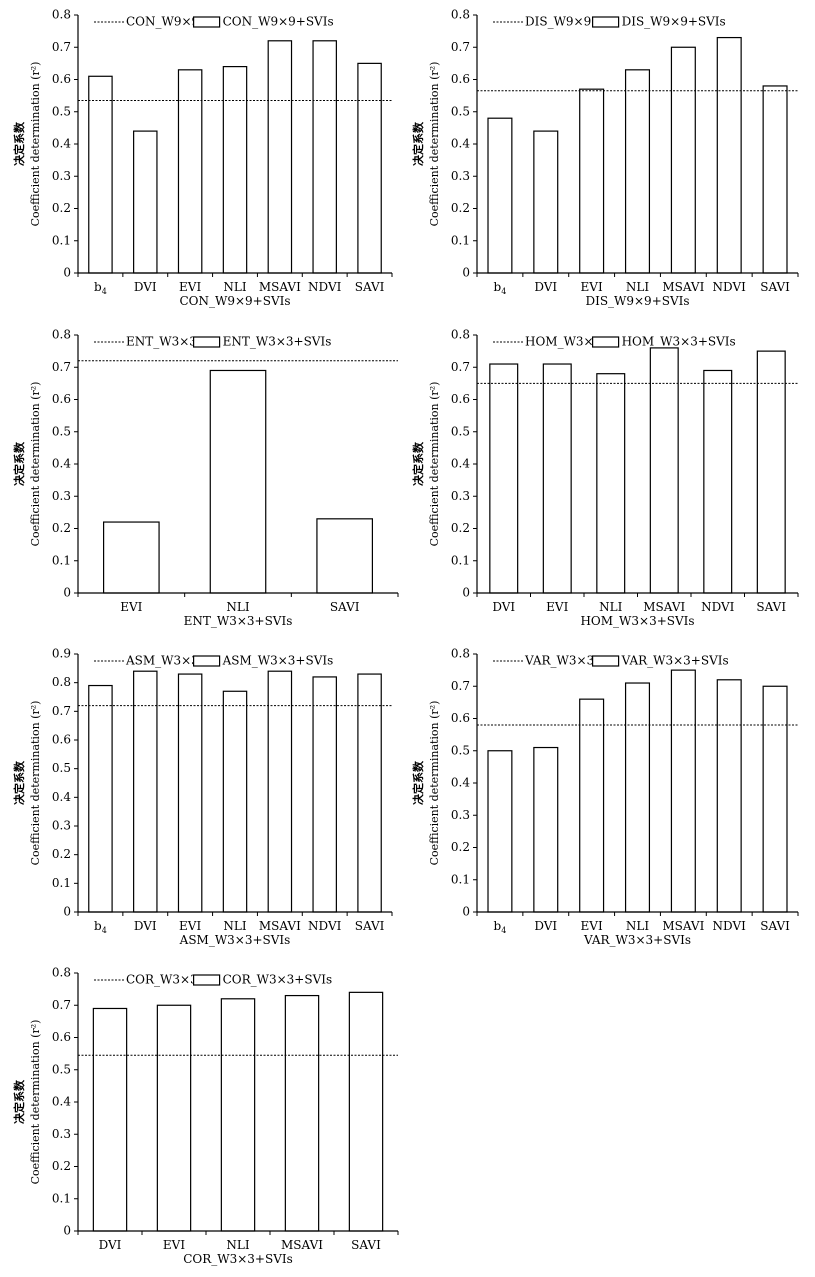 This screenshot has width=815, height=1277. I want to click on legend-bar-label: HOM_W3×3+SVIs, so click(679, 342).